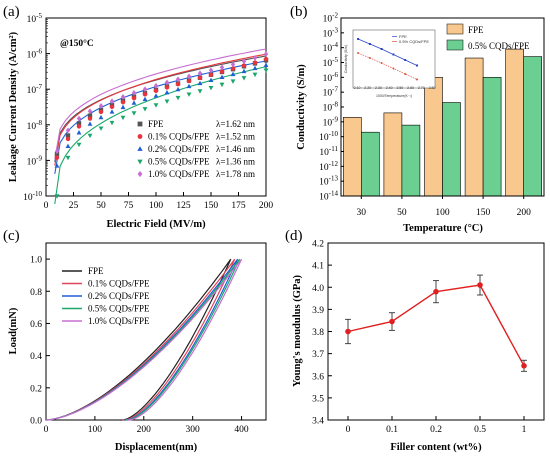 This screenshot has height=460, width=550. I want to click on x-tick-label: 25, so click(74, 206).